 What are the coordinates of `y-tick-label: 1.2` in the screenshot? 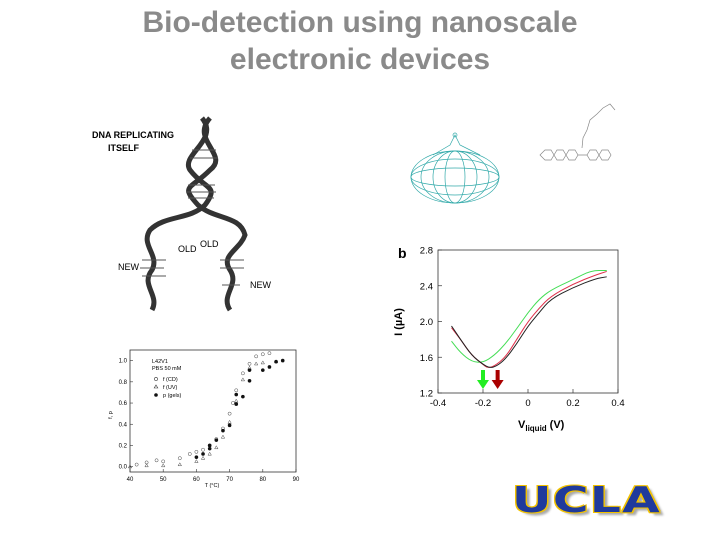 It's located at (426, 394).